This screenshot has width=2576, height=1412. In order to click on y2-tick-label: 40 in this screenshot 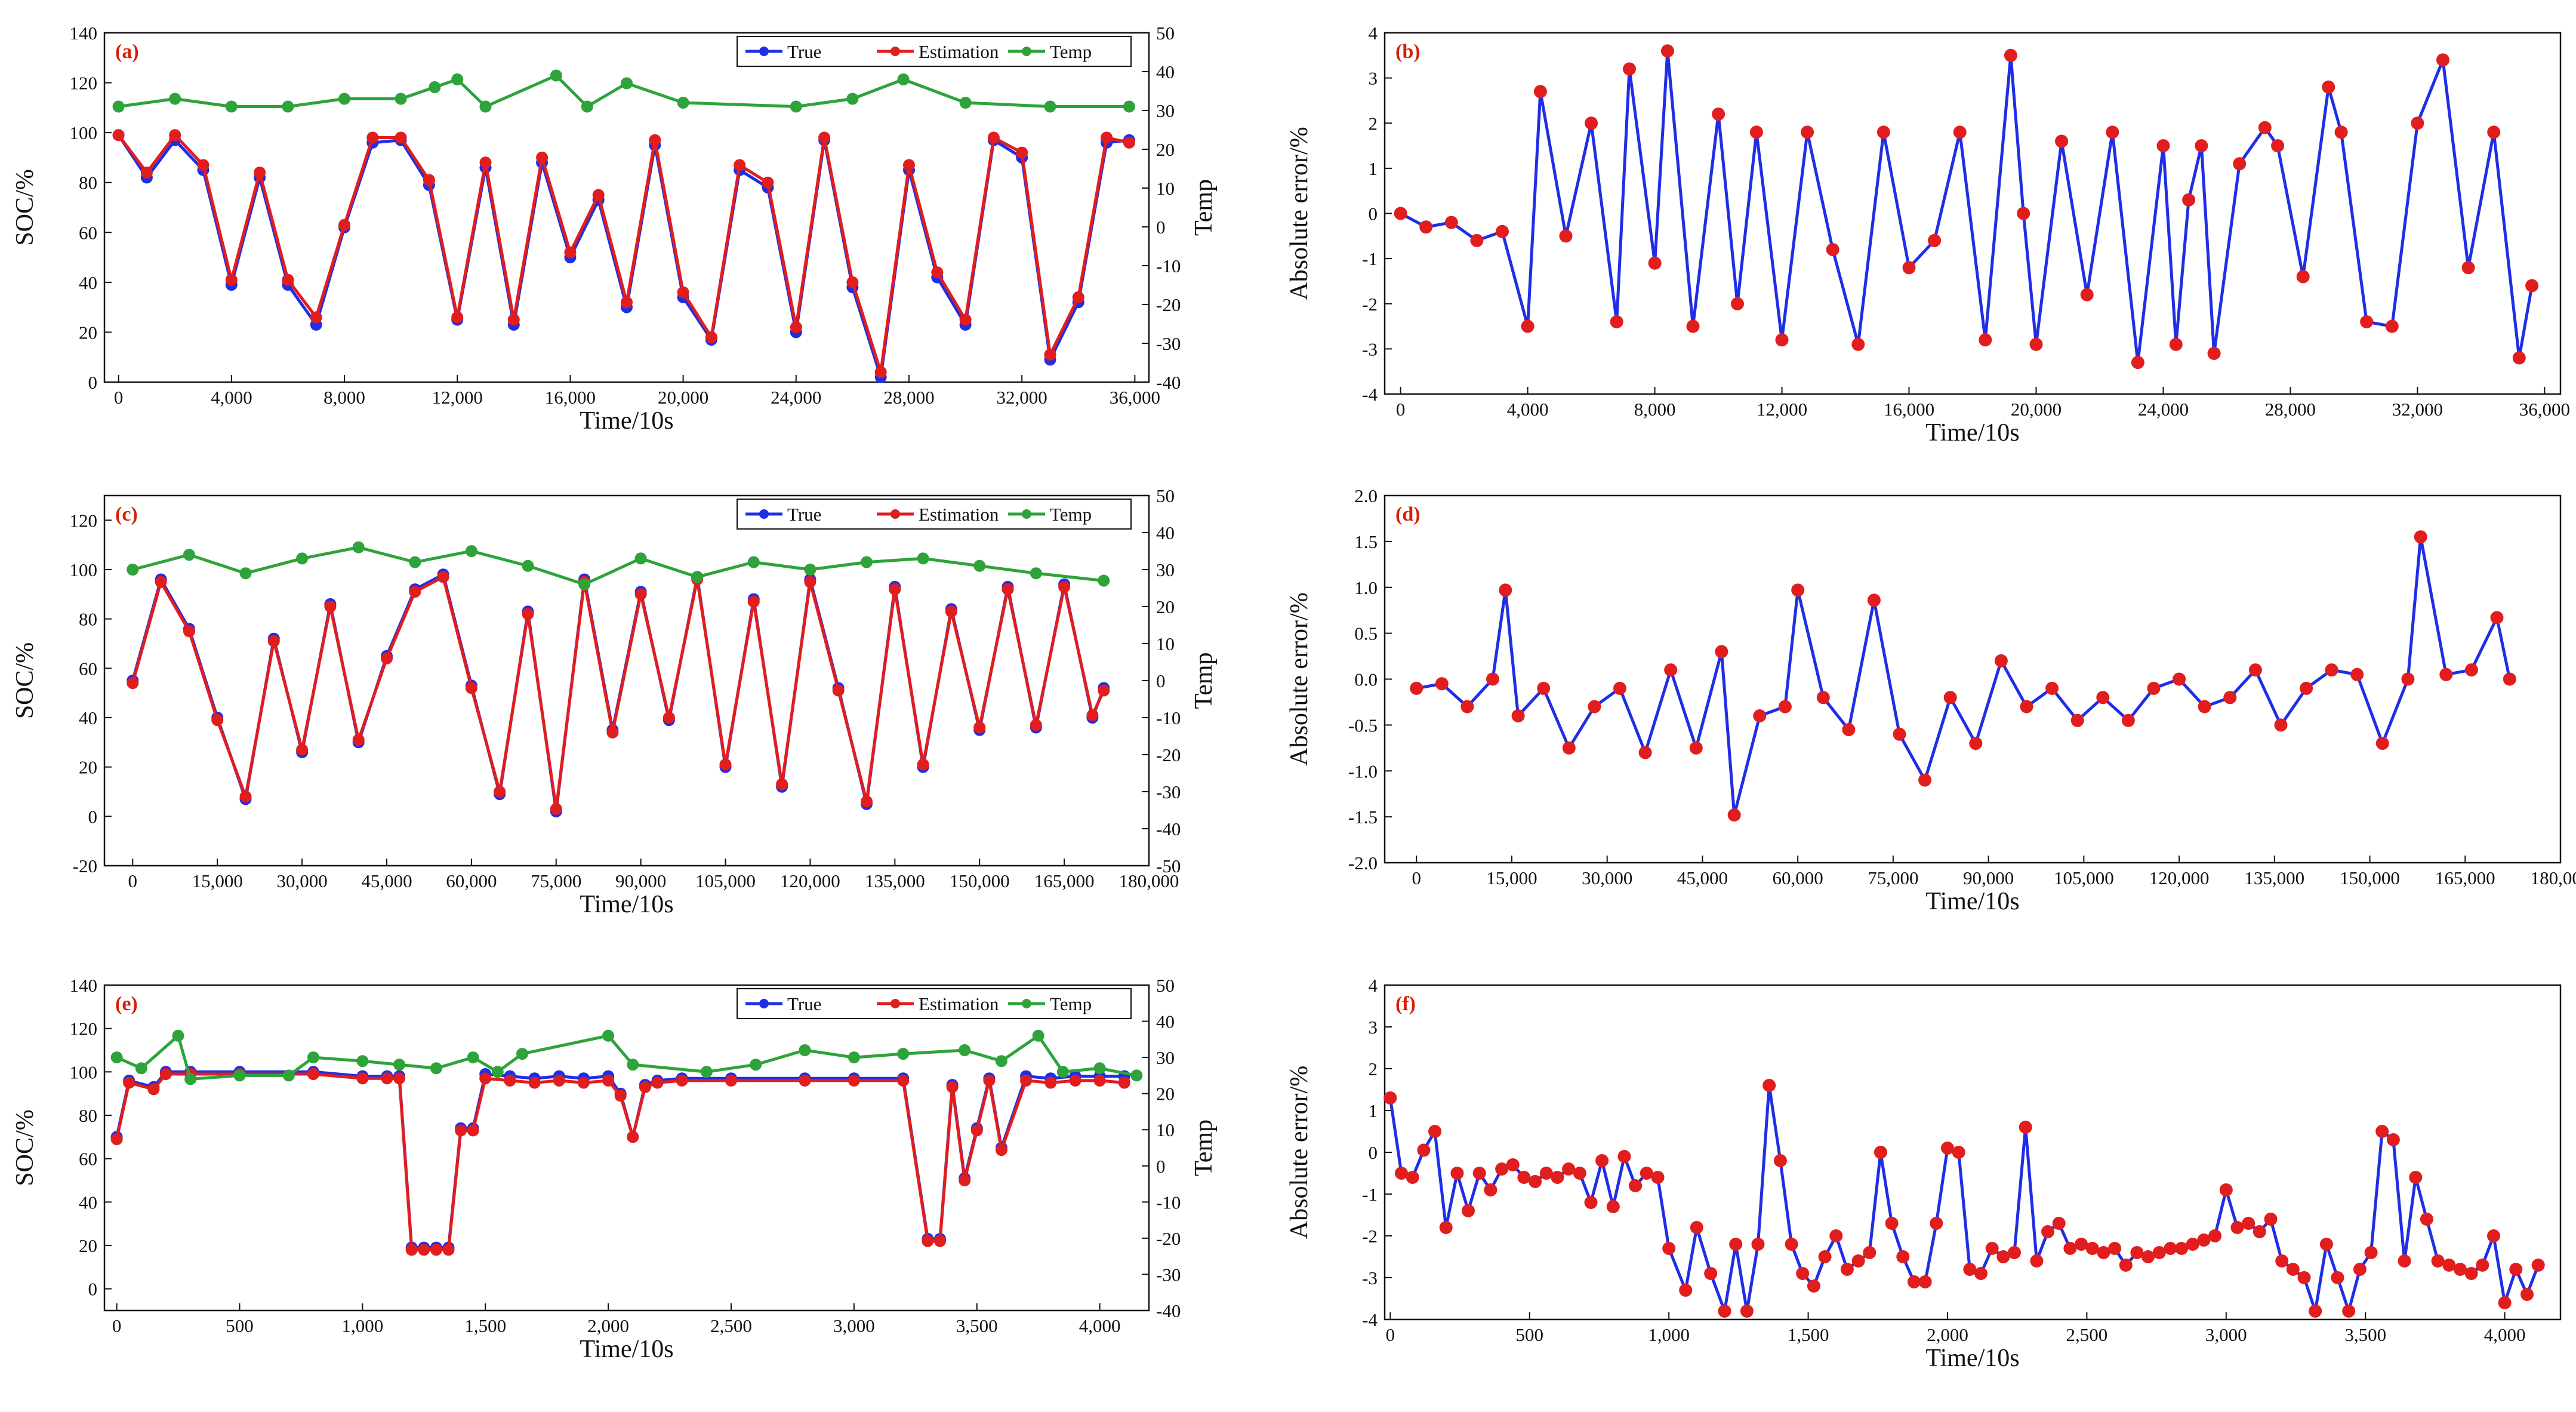, I will do `click(1165, 71)`.